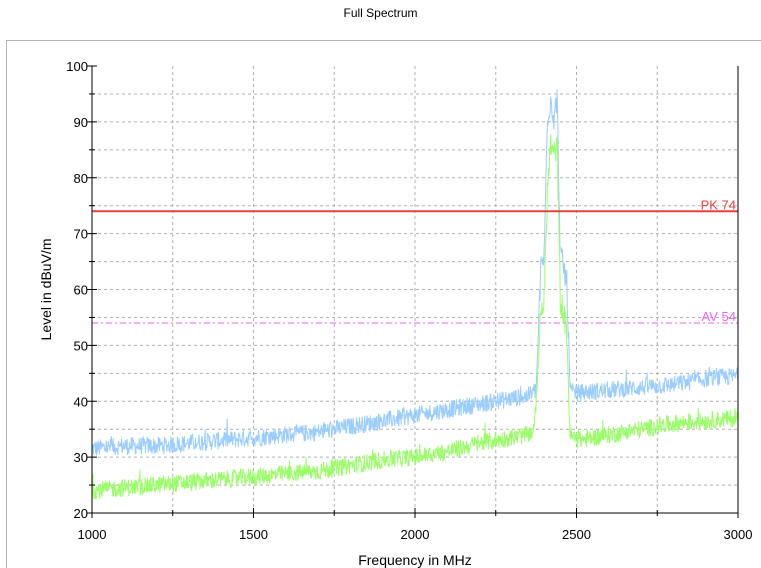 The height and width of the screenshot is (568, 761). I want to click on y-tick-label: 70, so click(81, 234).